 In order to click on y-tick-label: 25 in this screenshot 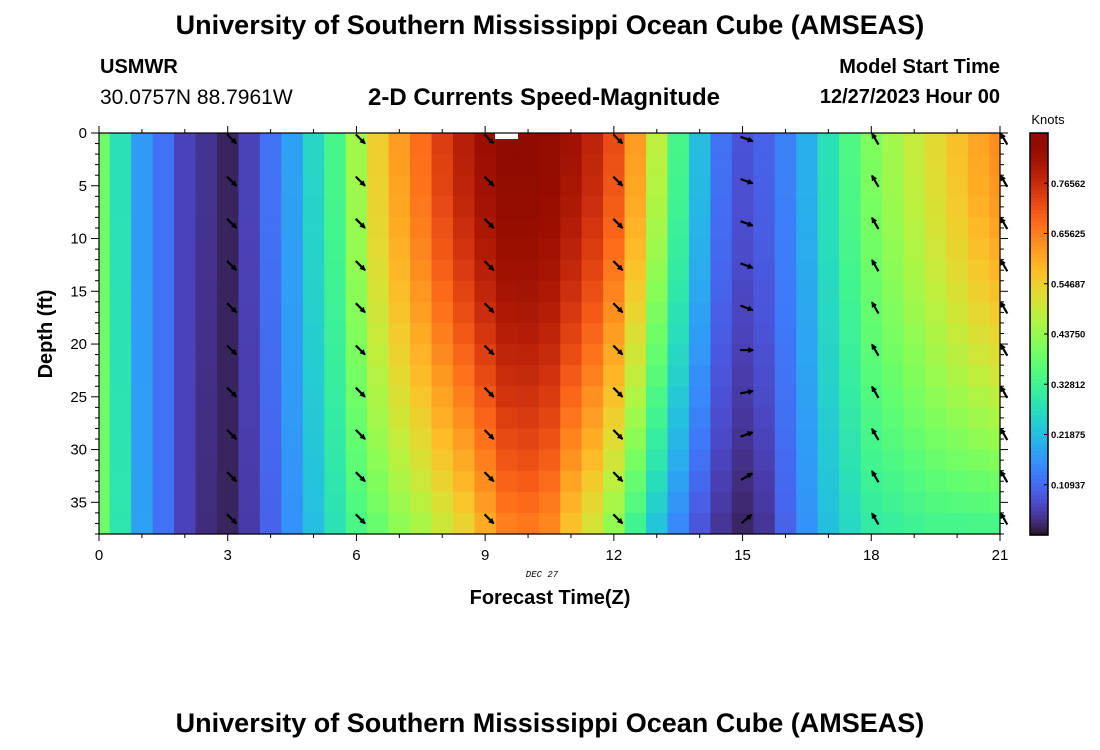, I will do `click(78, 397)`.